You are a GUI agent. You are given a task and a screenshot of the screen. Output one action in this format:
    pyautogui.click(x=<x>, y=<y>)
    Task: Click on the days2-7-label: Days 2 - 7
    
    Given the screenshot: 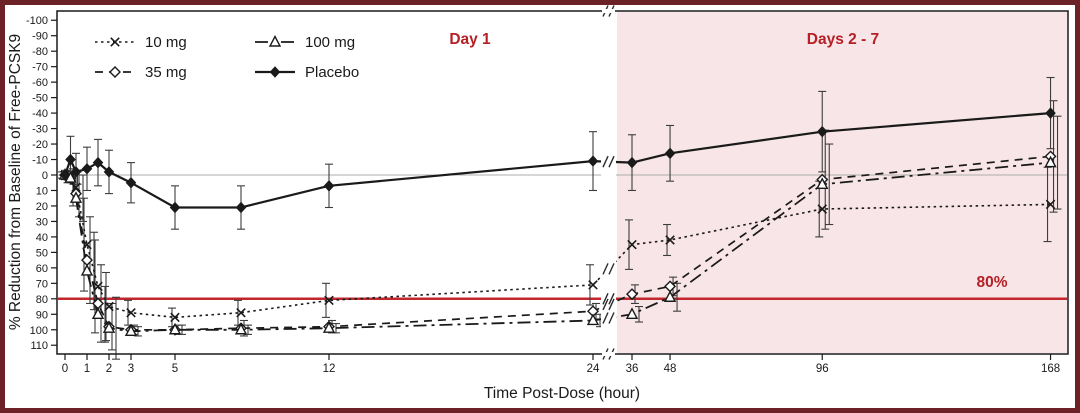 What is the action you would take?
    pyautogui.click(x=843, y=39)
    